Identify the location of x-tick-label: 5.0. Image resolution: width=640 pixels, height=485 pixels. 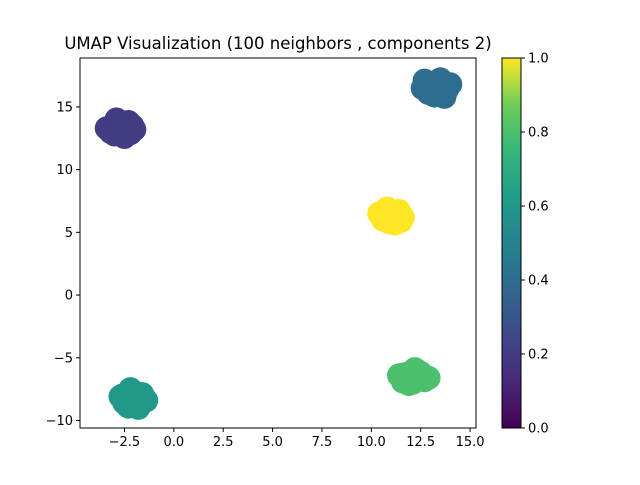
(272, 442).